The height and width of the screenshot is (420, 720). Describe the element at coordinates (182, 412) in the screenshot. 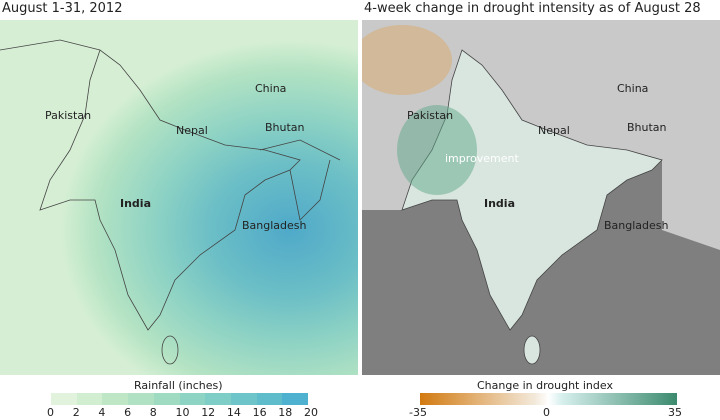

I see `rainfall-tick: 10` at that location.